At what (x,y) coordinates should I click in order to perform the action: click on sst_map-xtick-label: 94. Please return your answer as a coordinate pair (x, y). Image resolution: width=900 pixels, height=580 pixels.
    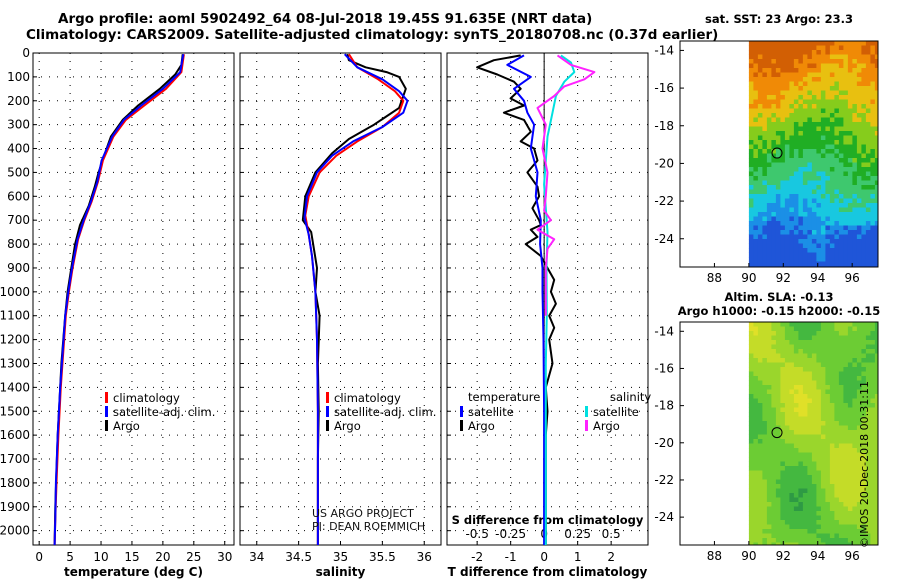
    Looking at the image, I should click on (817, 278).